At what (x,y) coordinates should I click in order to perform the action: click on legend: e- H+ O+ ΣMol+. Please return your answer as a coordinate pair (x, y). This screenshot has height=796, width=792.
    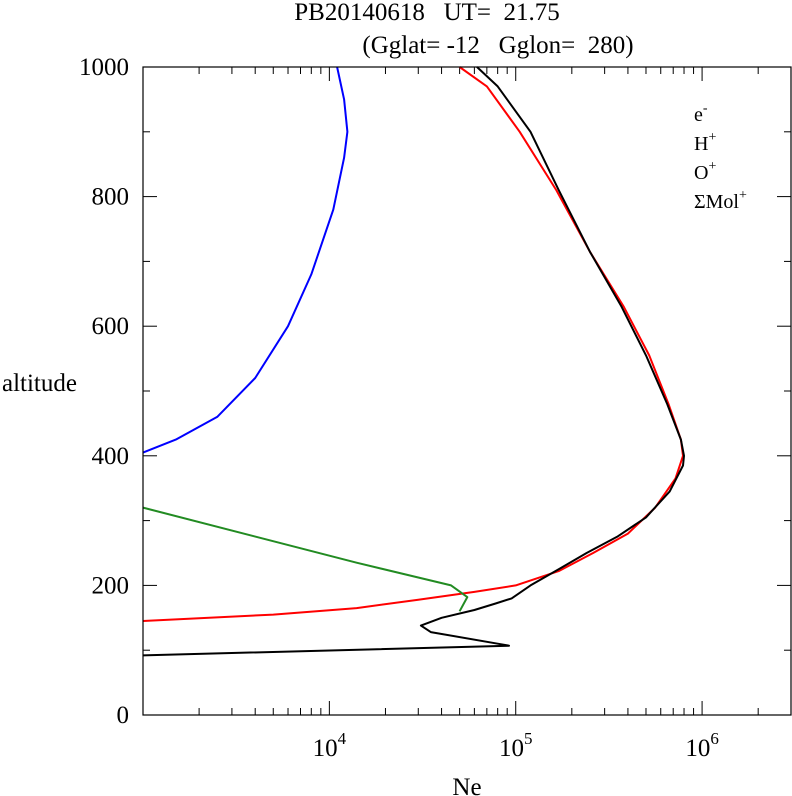
    Looking at the image, I should click on (720, 157).